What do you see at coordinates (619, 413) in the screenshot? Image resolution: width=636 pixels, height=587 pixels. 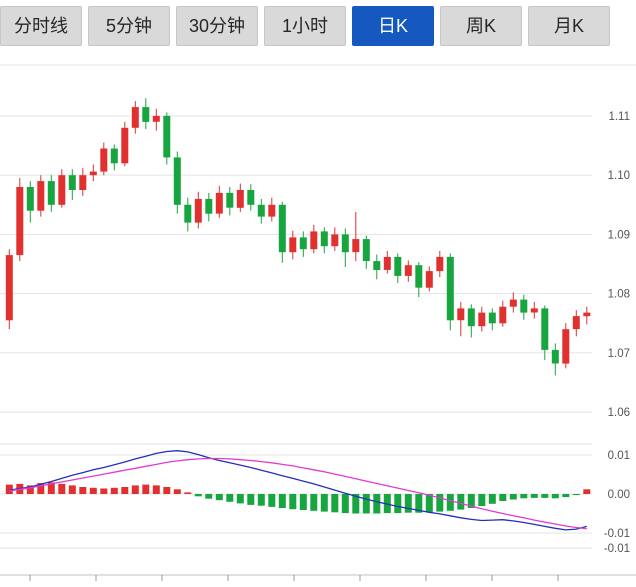 I see `svg-text: 1.06` at bounding box center [619, 413].